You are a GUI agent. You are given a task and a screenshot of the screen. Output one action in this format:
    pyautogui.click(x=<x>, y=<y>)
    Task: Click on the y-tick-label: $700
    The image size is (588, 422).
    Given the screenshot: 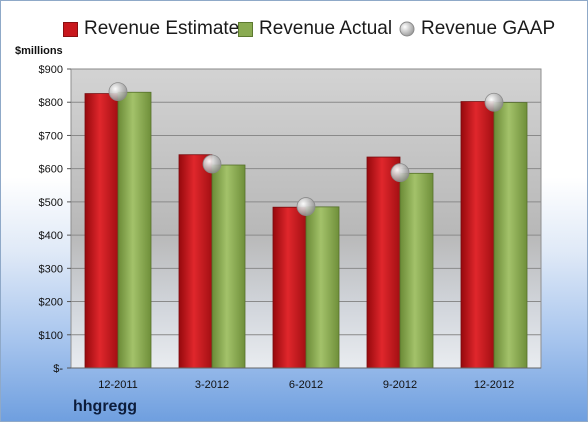 What is the action you would take?
    pyautogui.click(x=51, y=136)
    